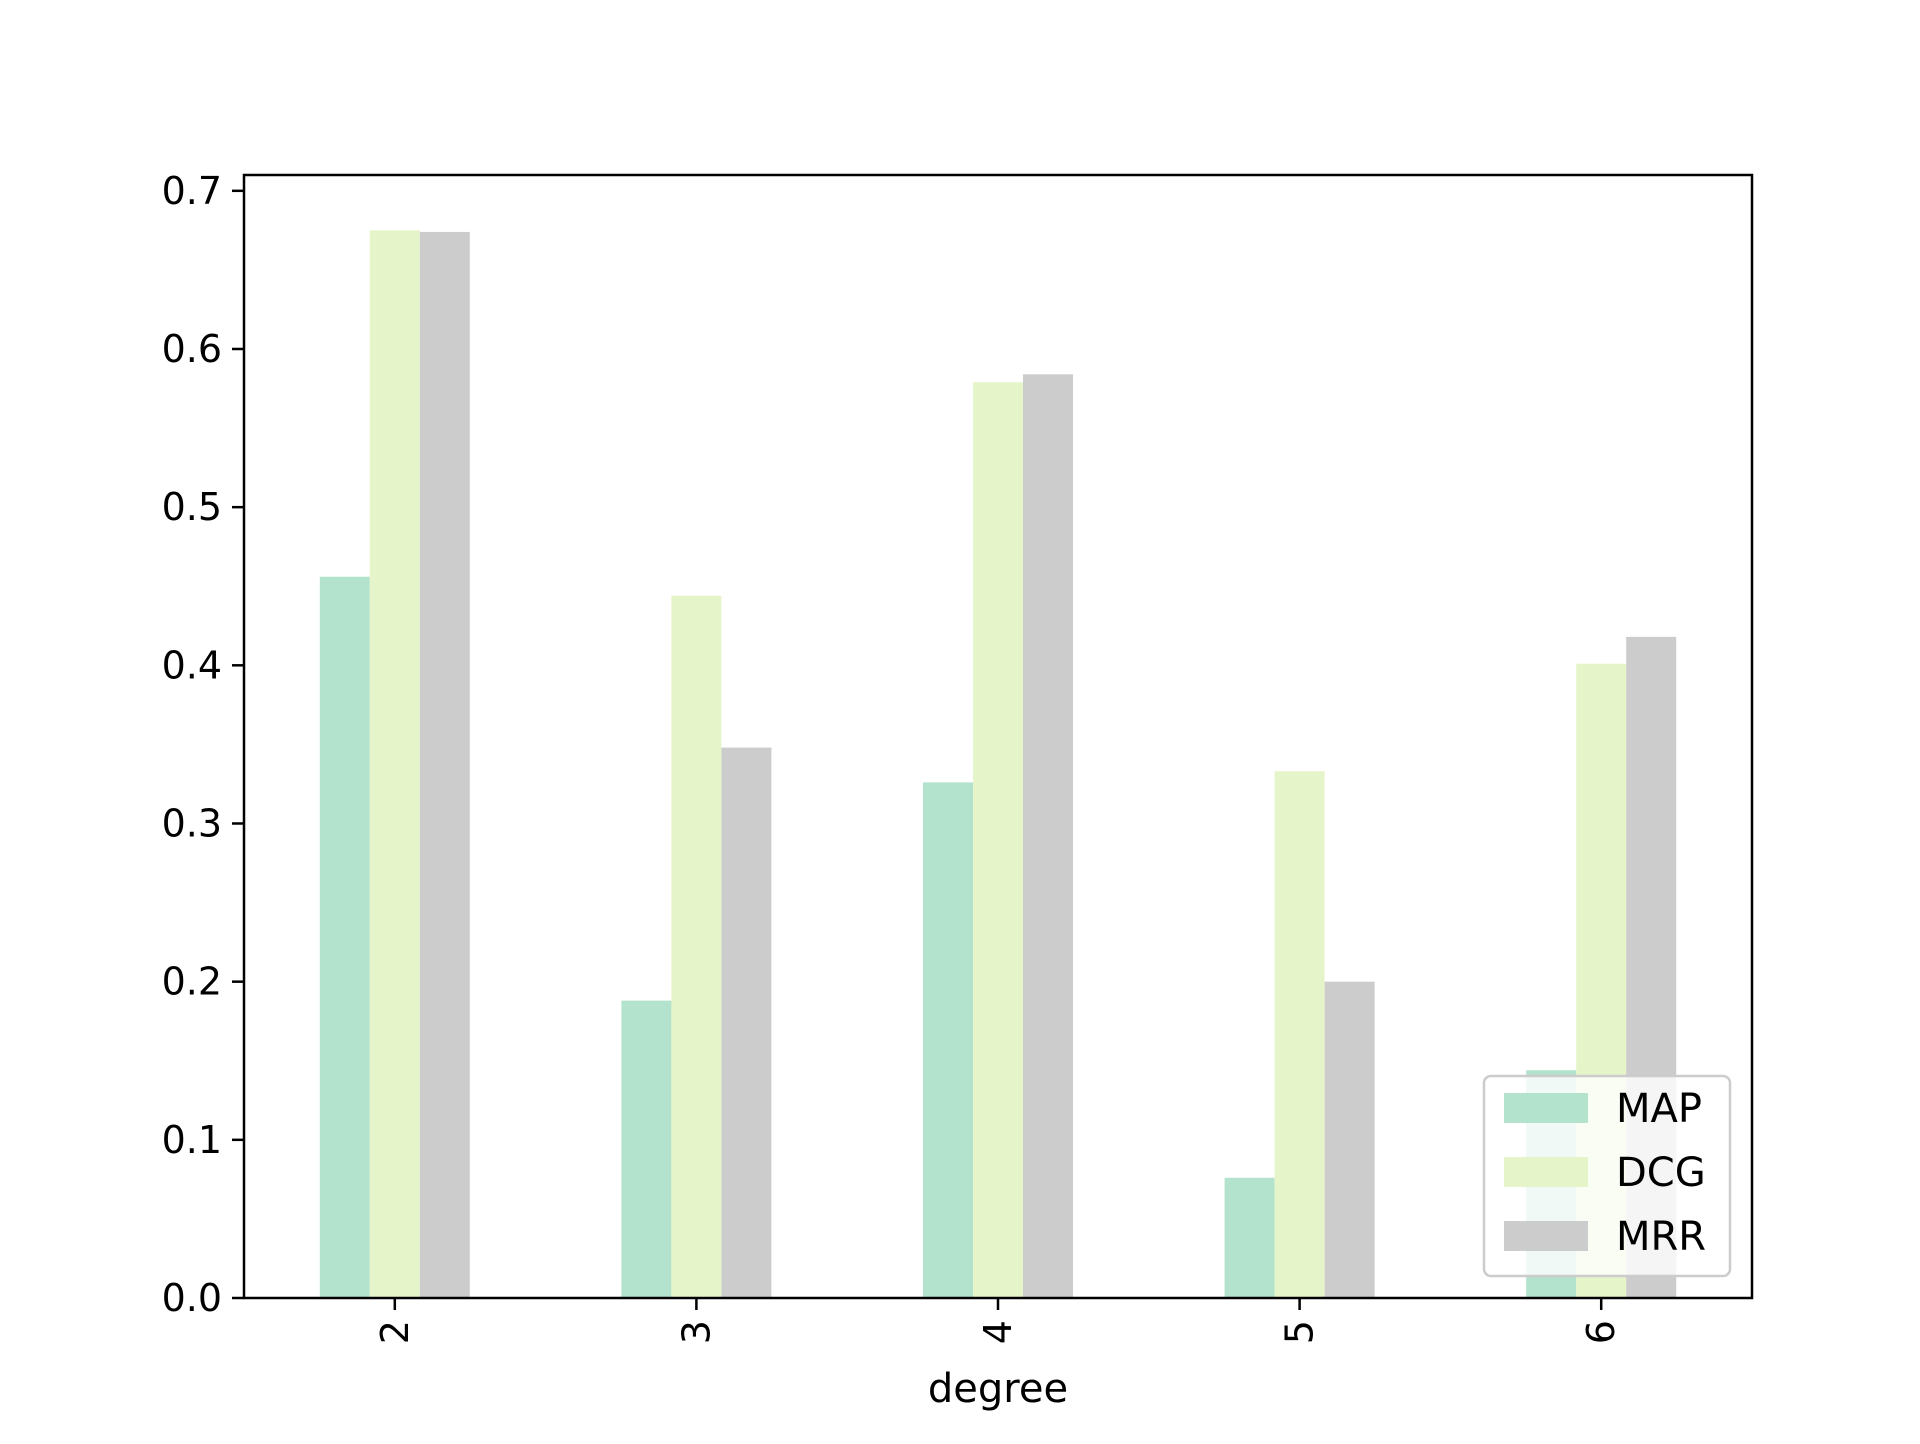  What do you see at coordinates (696, 1332) in the screenshot?
I see `x-tick-label: 3` at bounding box center [696, 1332].